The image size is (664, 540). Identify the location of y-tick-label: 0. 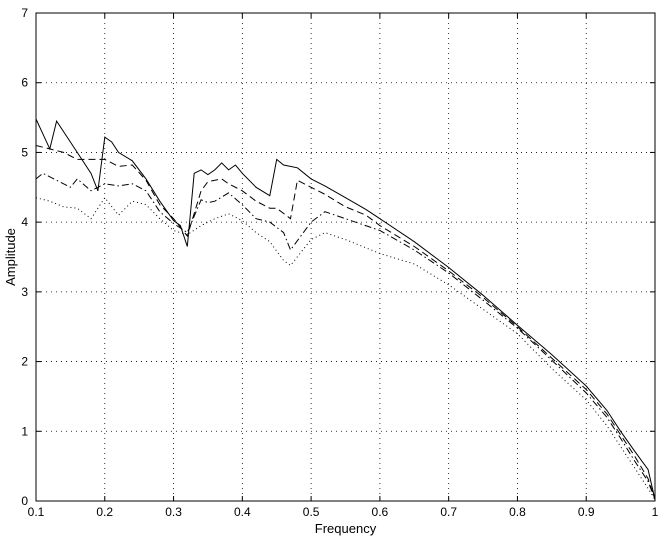
(24, 501).